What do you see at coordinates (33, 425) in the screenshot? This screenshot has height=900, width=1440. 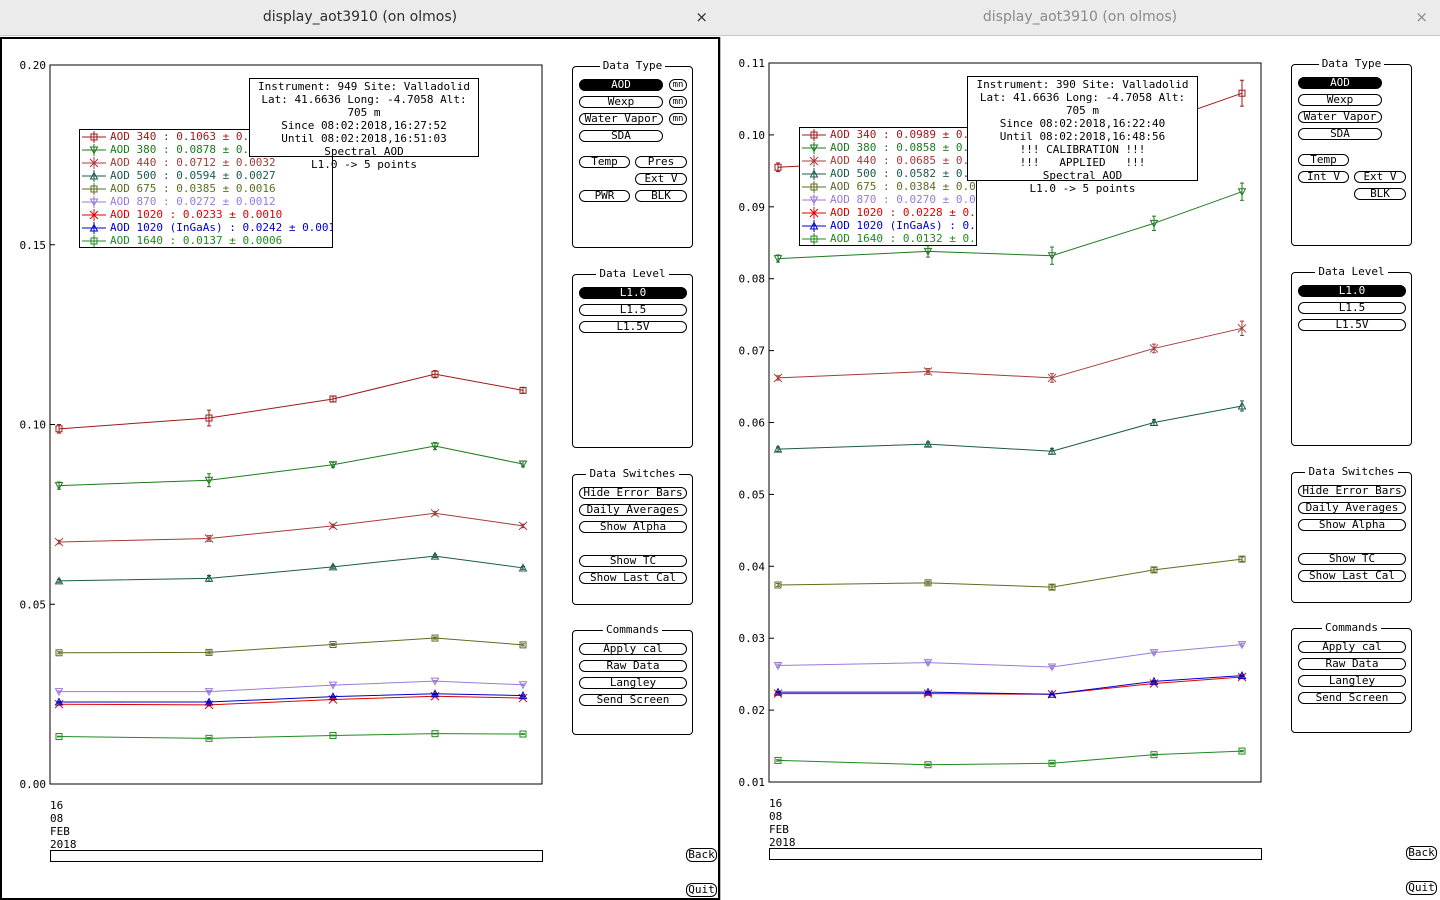 I see `y-tick-label: 0.10` at bounding box center [33, 425].